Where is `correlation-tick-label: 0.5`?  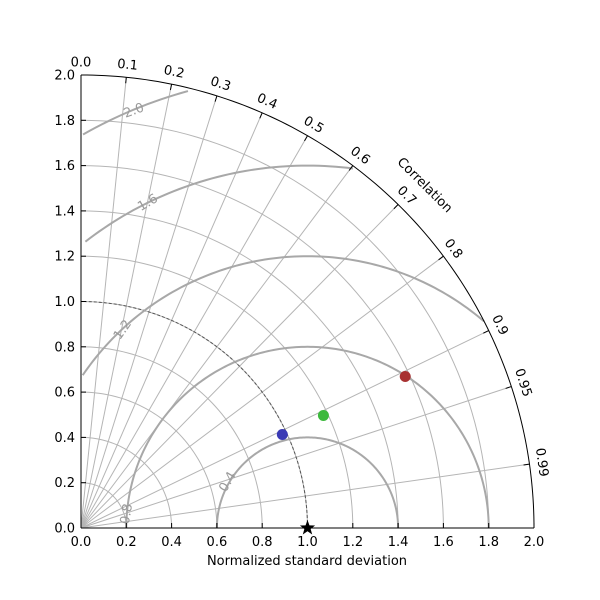
correlation-tick-label: 0.5 is located at coordinates (313, 125).